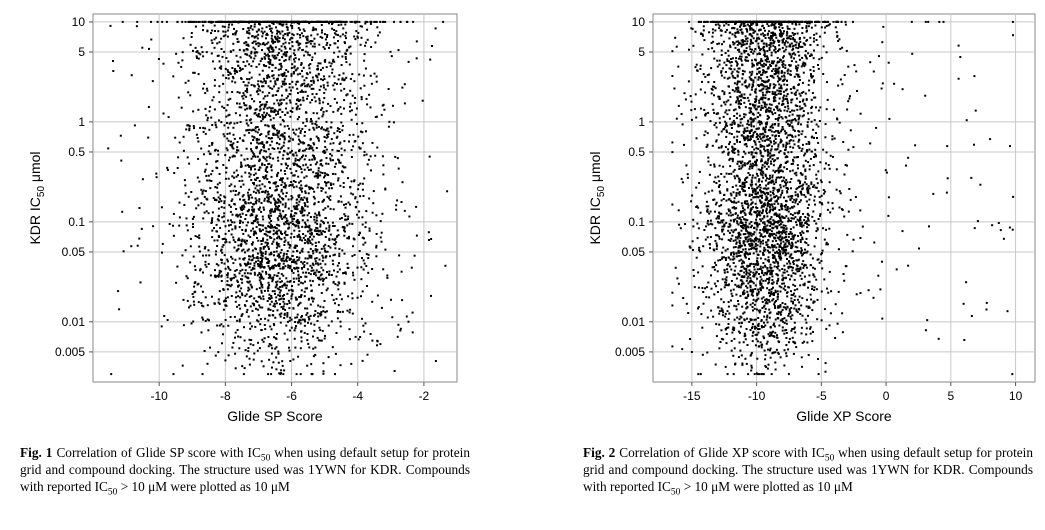 This screenshot has width=1045, height=530. I want to click on y-tick-label: 0.01, so click(74, 322).